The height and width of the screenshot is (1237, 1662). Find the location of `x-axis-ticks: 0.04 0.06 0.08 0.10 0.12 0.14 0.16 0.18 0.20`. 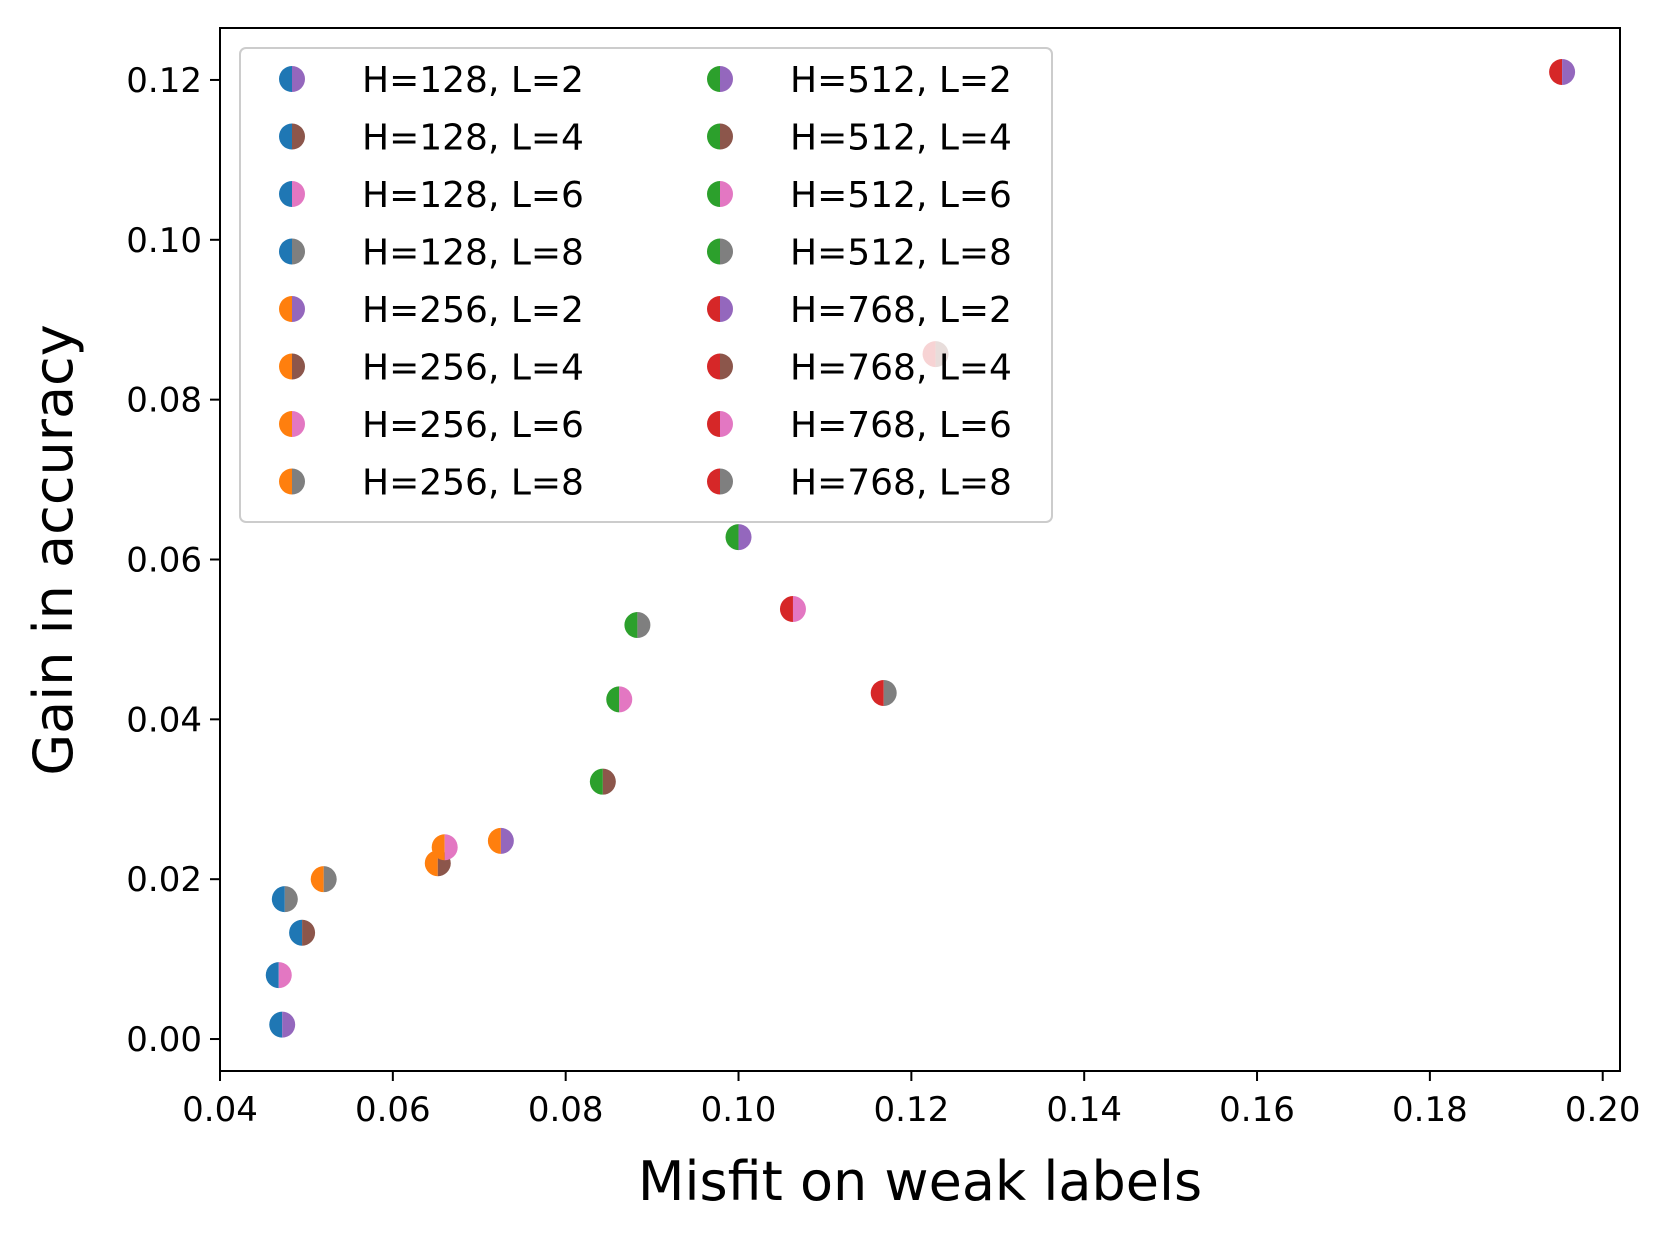

x-axis-ticks: 0.04 0.06 0.08 0.10 0.12 0.14 0.16 0.18 0.20 is located at coordinates (911, 1100).